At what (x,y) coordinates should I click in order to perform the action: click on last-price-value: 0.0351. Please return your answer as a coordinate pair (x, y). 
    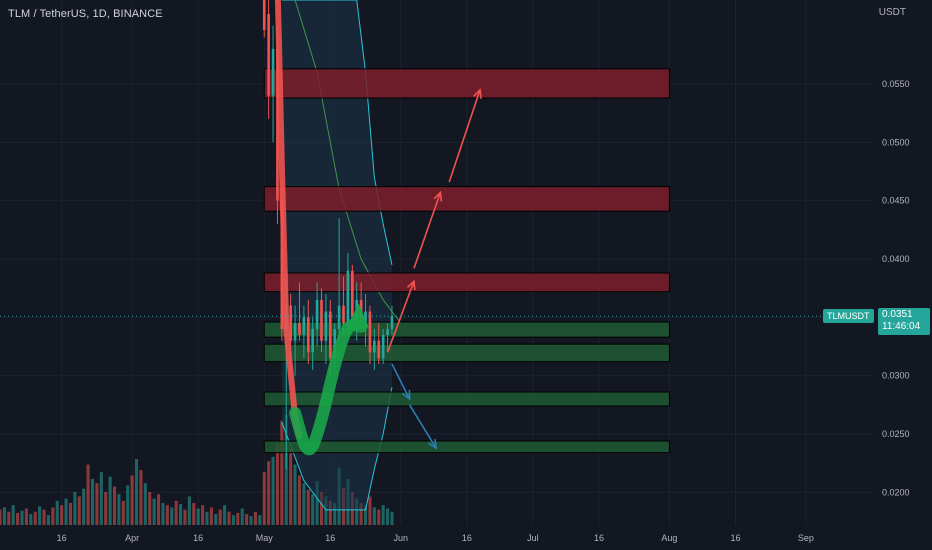
    Looking at the image, I should click on (897, 315).